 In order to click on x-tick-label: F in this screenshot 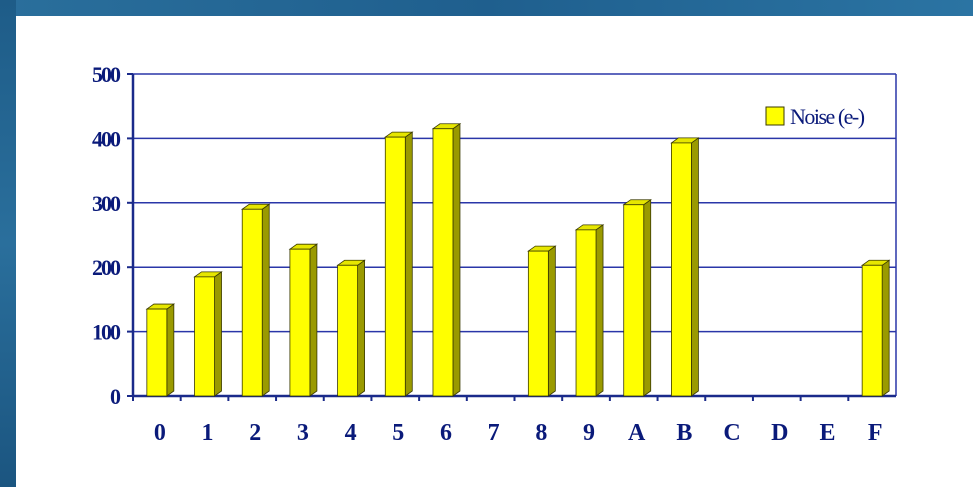, I will do `click(875, 433)`.